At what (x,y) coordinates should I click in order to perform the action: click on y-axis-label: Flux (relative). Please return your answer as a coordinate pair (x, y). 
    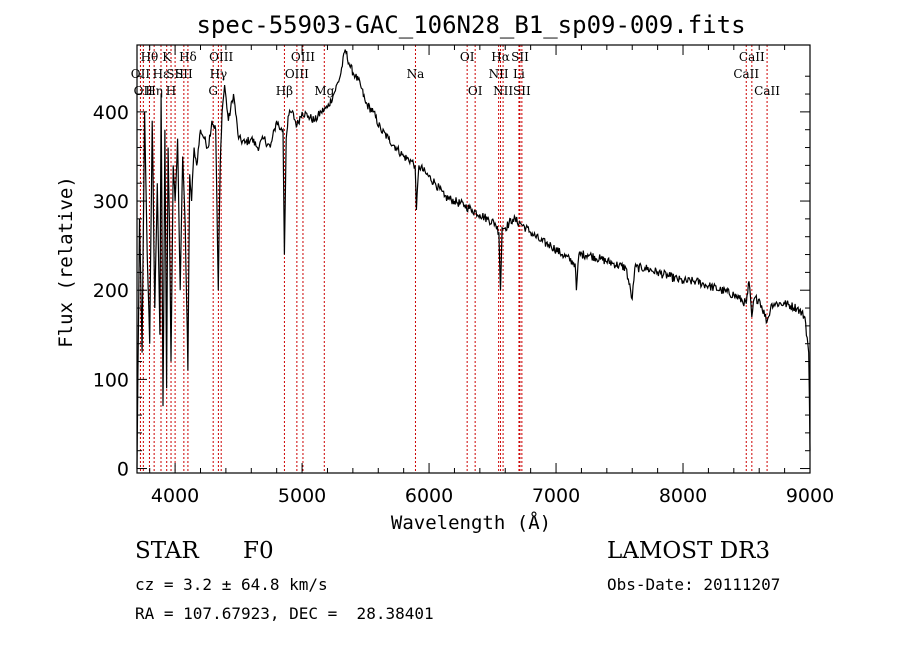
    Looking at the image, I should click on (66, 262).